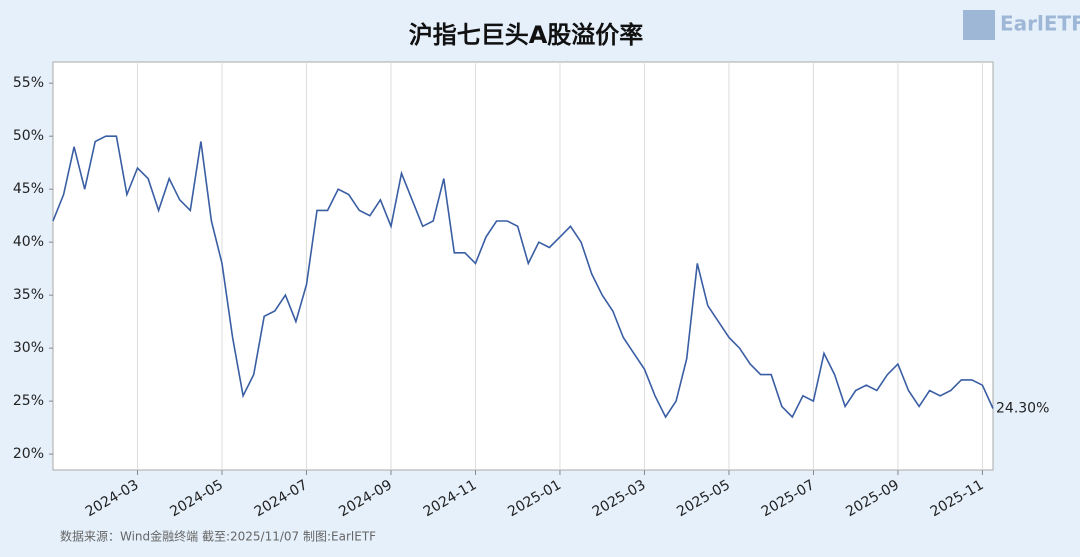 The height and width of the screenshot is (557, 1080). What do you see at coordinates (979, 25) in the screenshot?
I see `logo-icon` at bounding box center [979, 25].